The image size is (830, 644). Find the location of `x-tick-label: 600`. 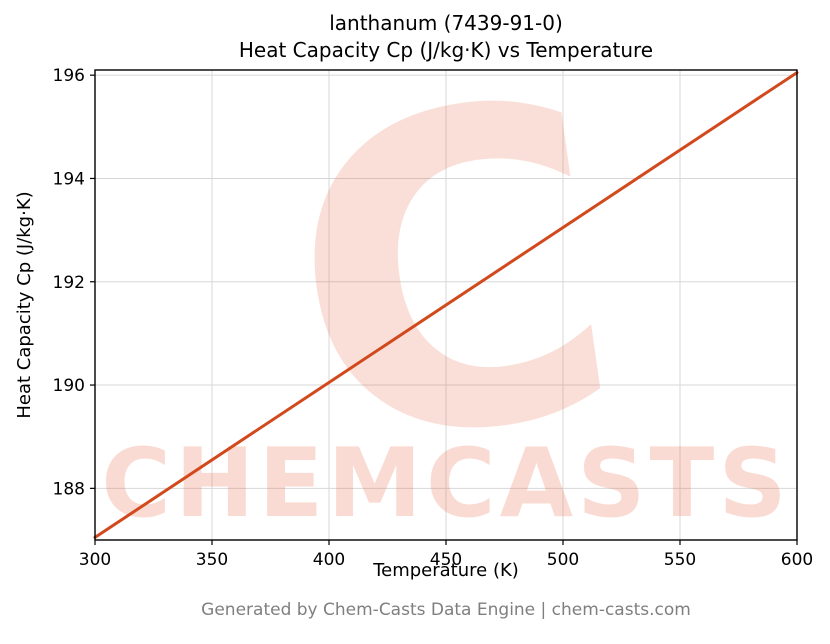

x-tick-label: 600 is located at coordinates (797, 560).